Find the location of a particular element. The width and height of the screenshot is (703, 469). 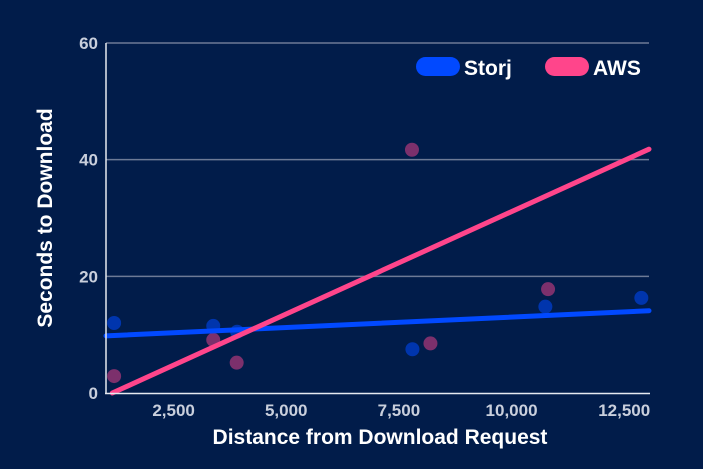

y-tick-label: 20 is located at coordinates (88, 276).